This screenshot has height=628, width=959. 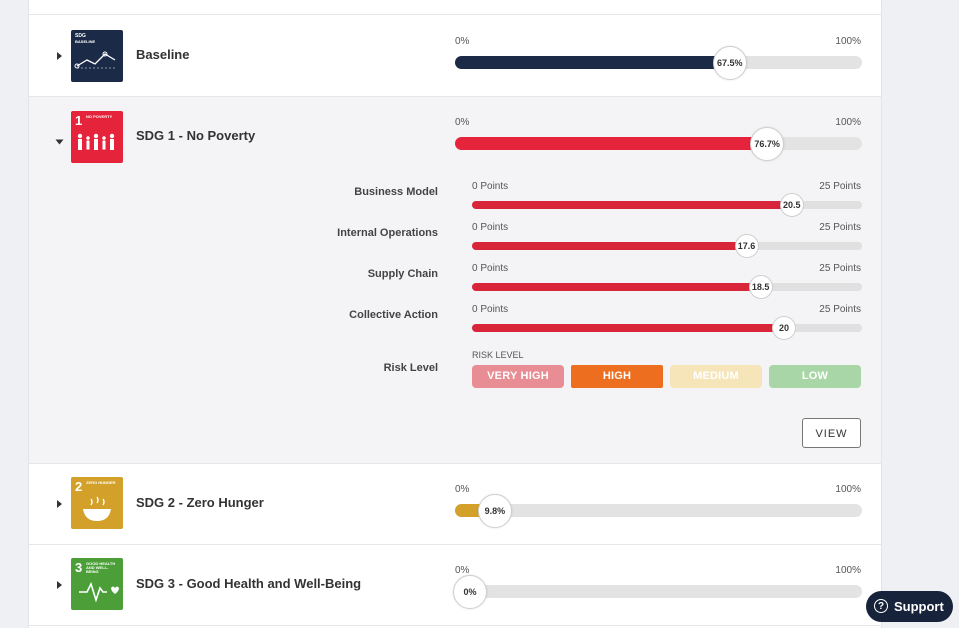 I want to click on sub-value-bubble: 20, so click(x=784, y=328).